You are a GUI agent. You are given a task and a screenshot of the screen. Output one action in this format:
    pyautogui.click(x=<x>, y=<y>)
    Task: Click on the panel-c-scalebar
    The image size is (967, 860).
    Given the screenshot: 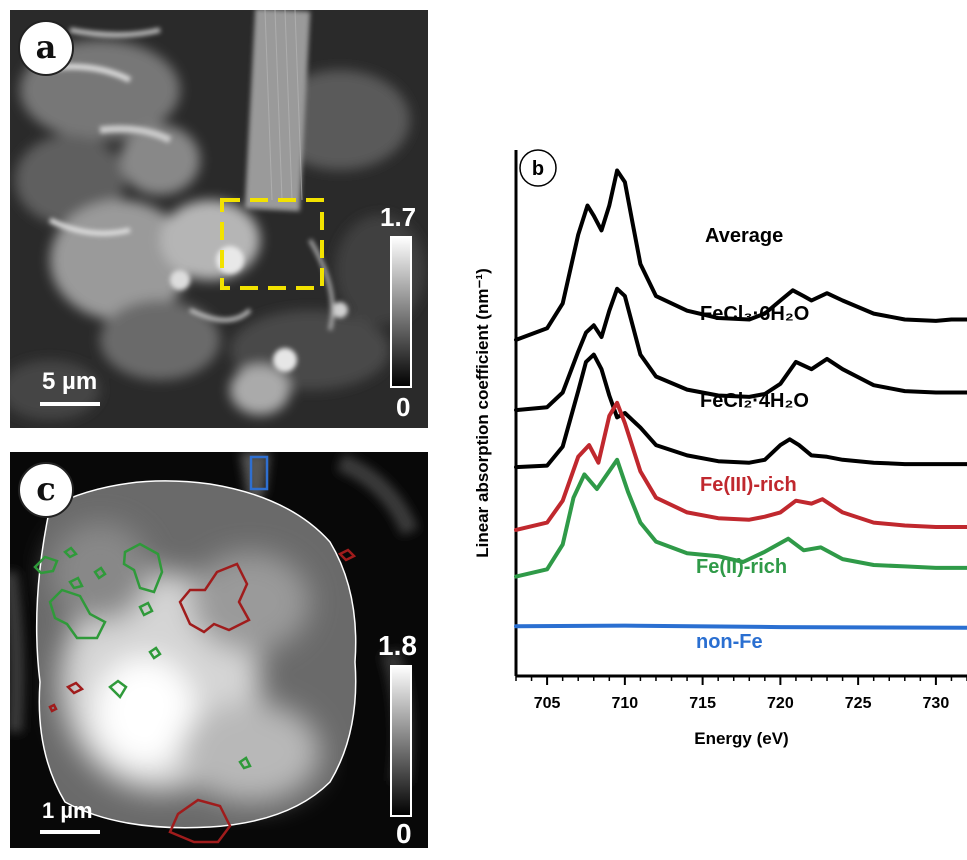 What is the action you would take?
    pyautogui.click(x=70, y=832)
    